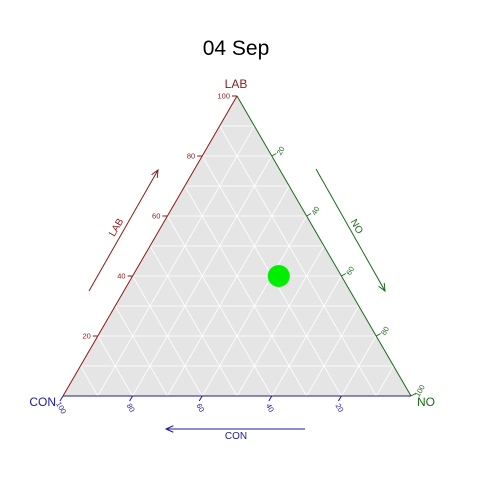 This screenshot has width=480, height=485. I want to click on tick-label-no: 40, so click(315, 211).